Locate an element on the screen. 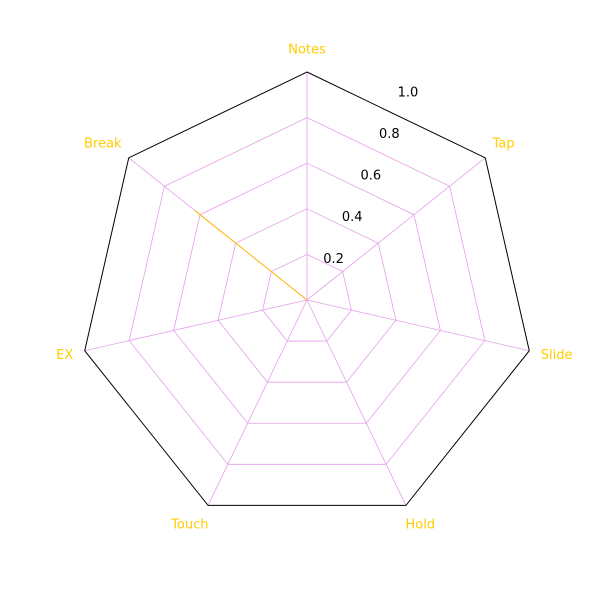 Image resolution: width=600 pixels, height=600 pixels. r-tick-label-3: 0.8 is located at coordinates (389, 134).